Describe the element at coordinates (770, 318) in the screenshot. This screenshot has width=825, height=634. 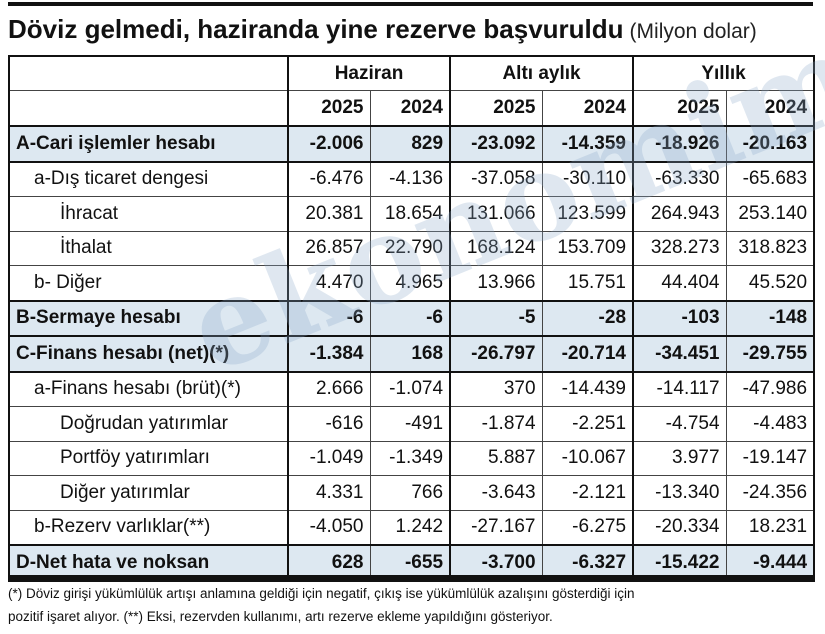
I see `value-cell: -148` at that location.